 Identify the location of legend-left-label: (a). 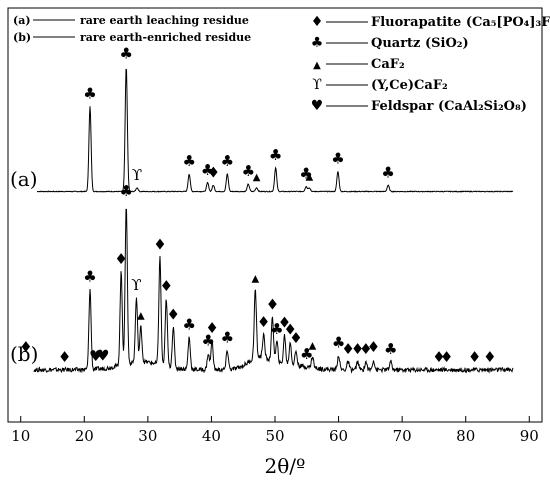
(22, 20).